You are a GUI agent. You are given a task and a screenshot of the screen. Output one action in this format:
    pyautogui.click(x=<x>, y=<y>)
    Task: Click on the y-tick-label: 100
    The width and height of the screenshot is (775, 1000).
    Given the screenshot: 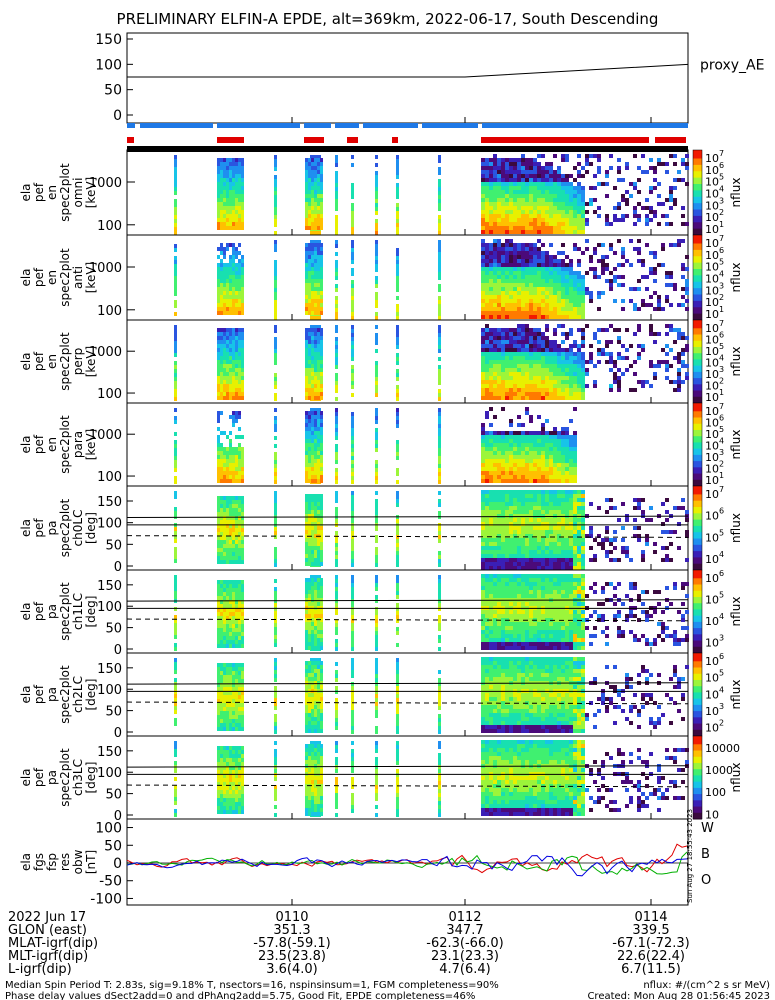 What is the action you would take?
    pyautogui.click(x=108, y=65)
    